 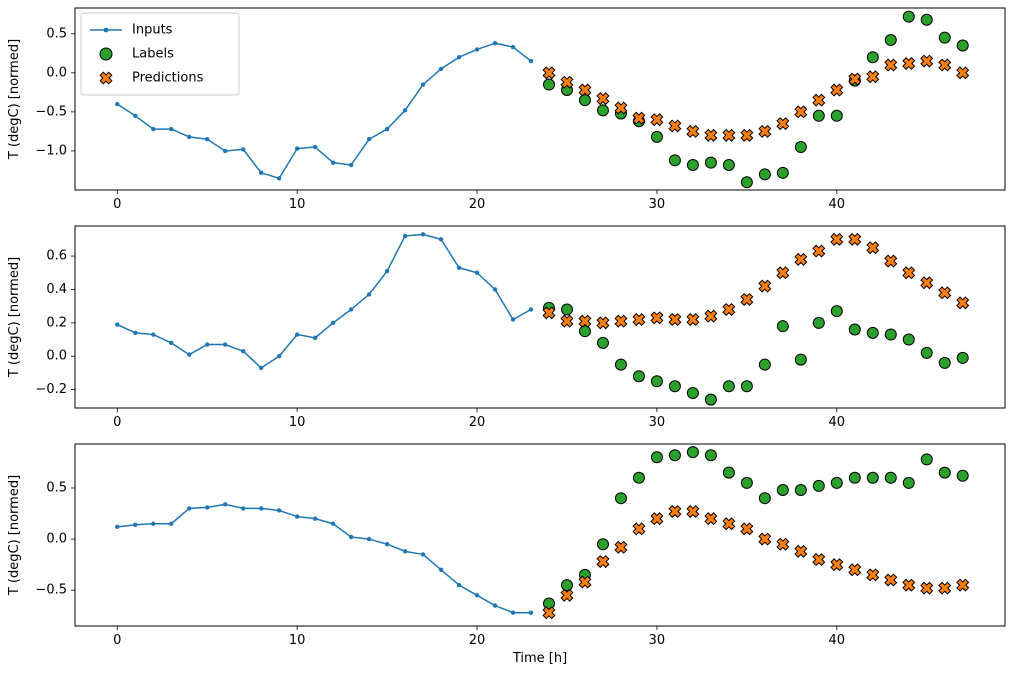 I want to click on y-tick-label: 0.2, so click(x=56, y=322).